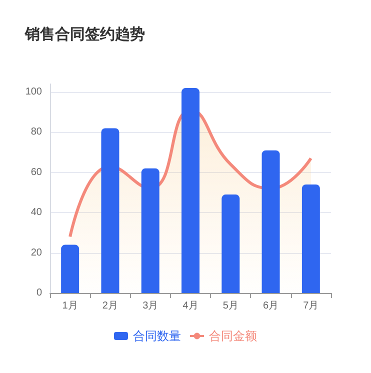  I want to click on x-tick-label: 1月, so click(70, 306).